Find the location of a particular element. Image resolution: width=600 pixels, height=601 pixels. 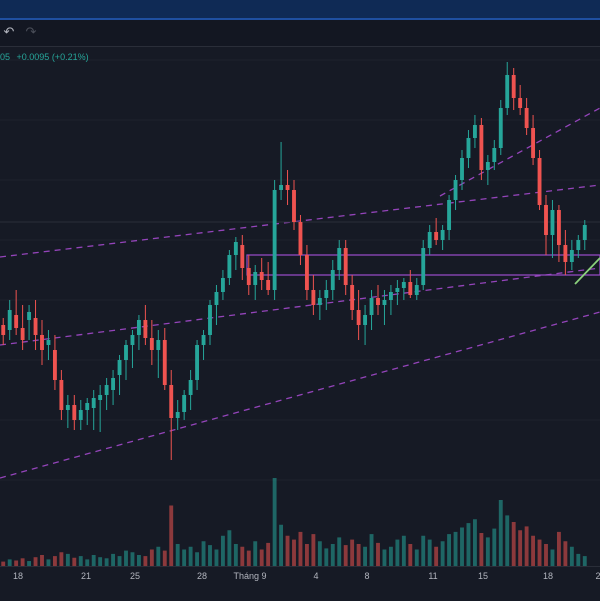

undo-icon: ↶ is located at coordinates (9, 32).